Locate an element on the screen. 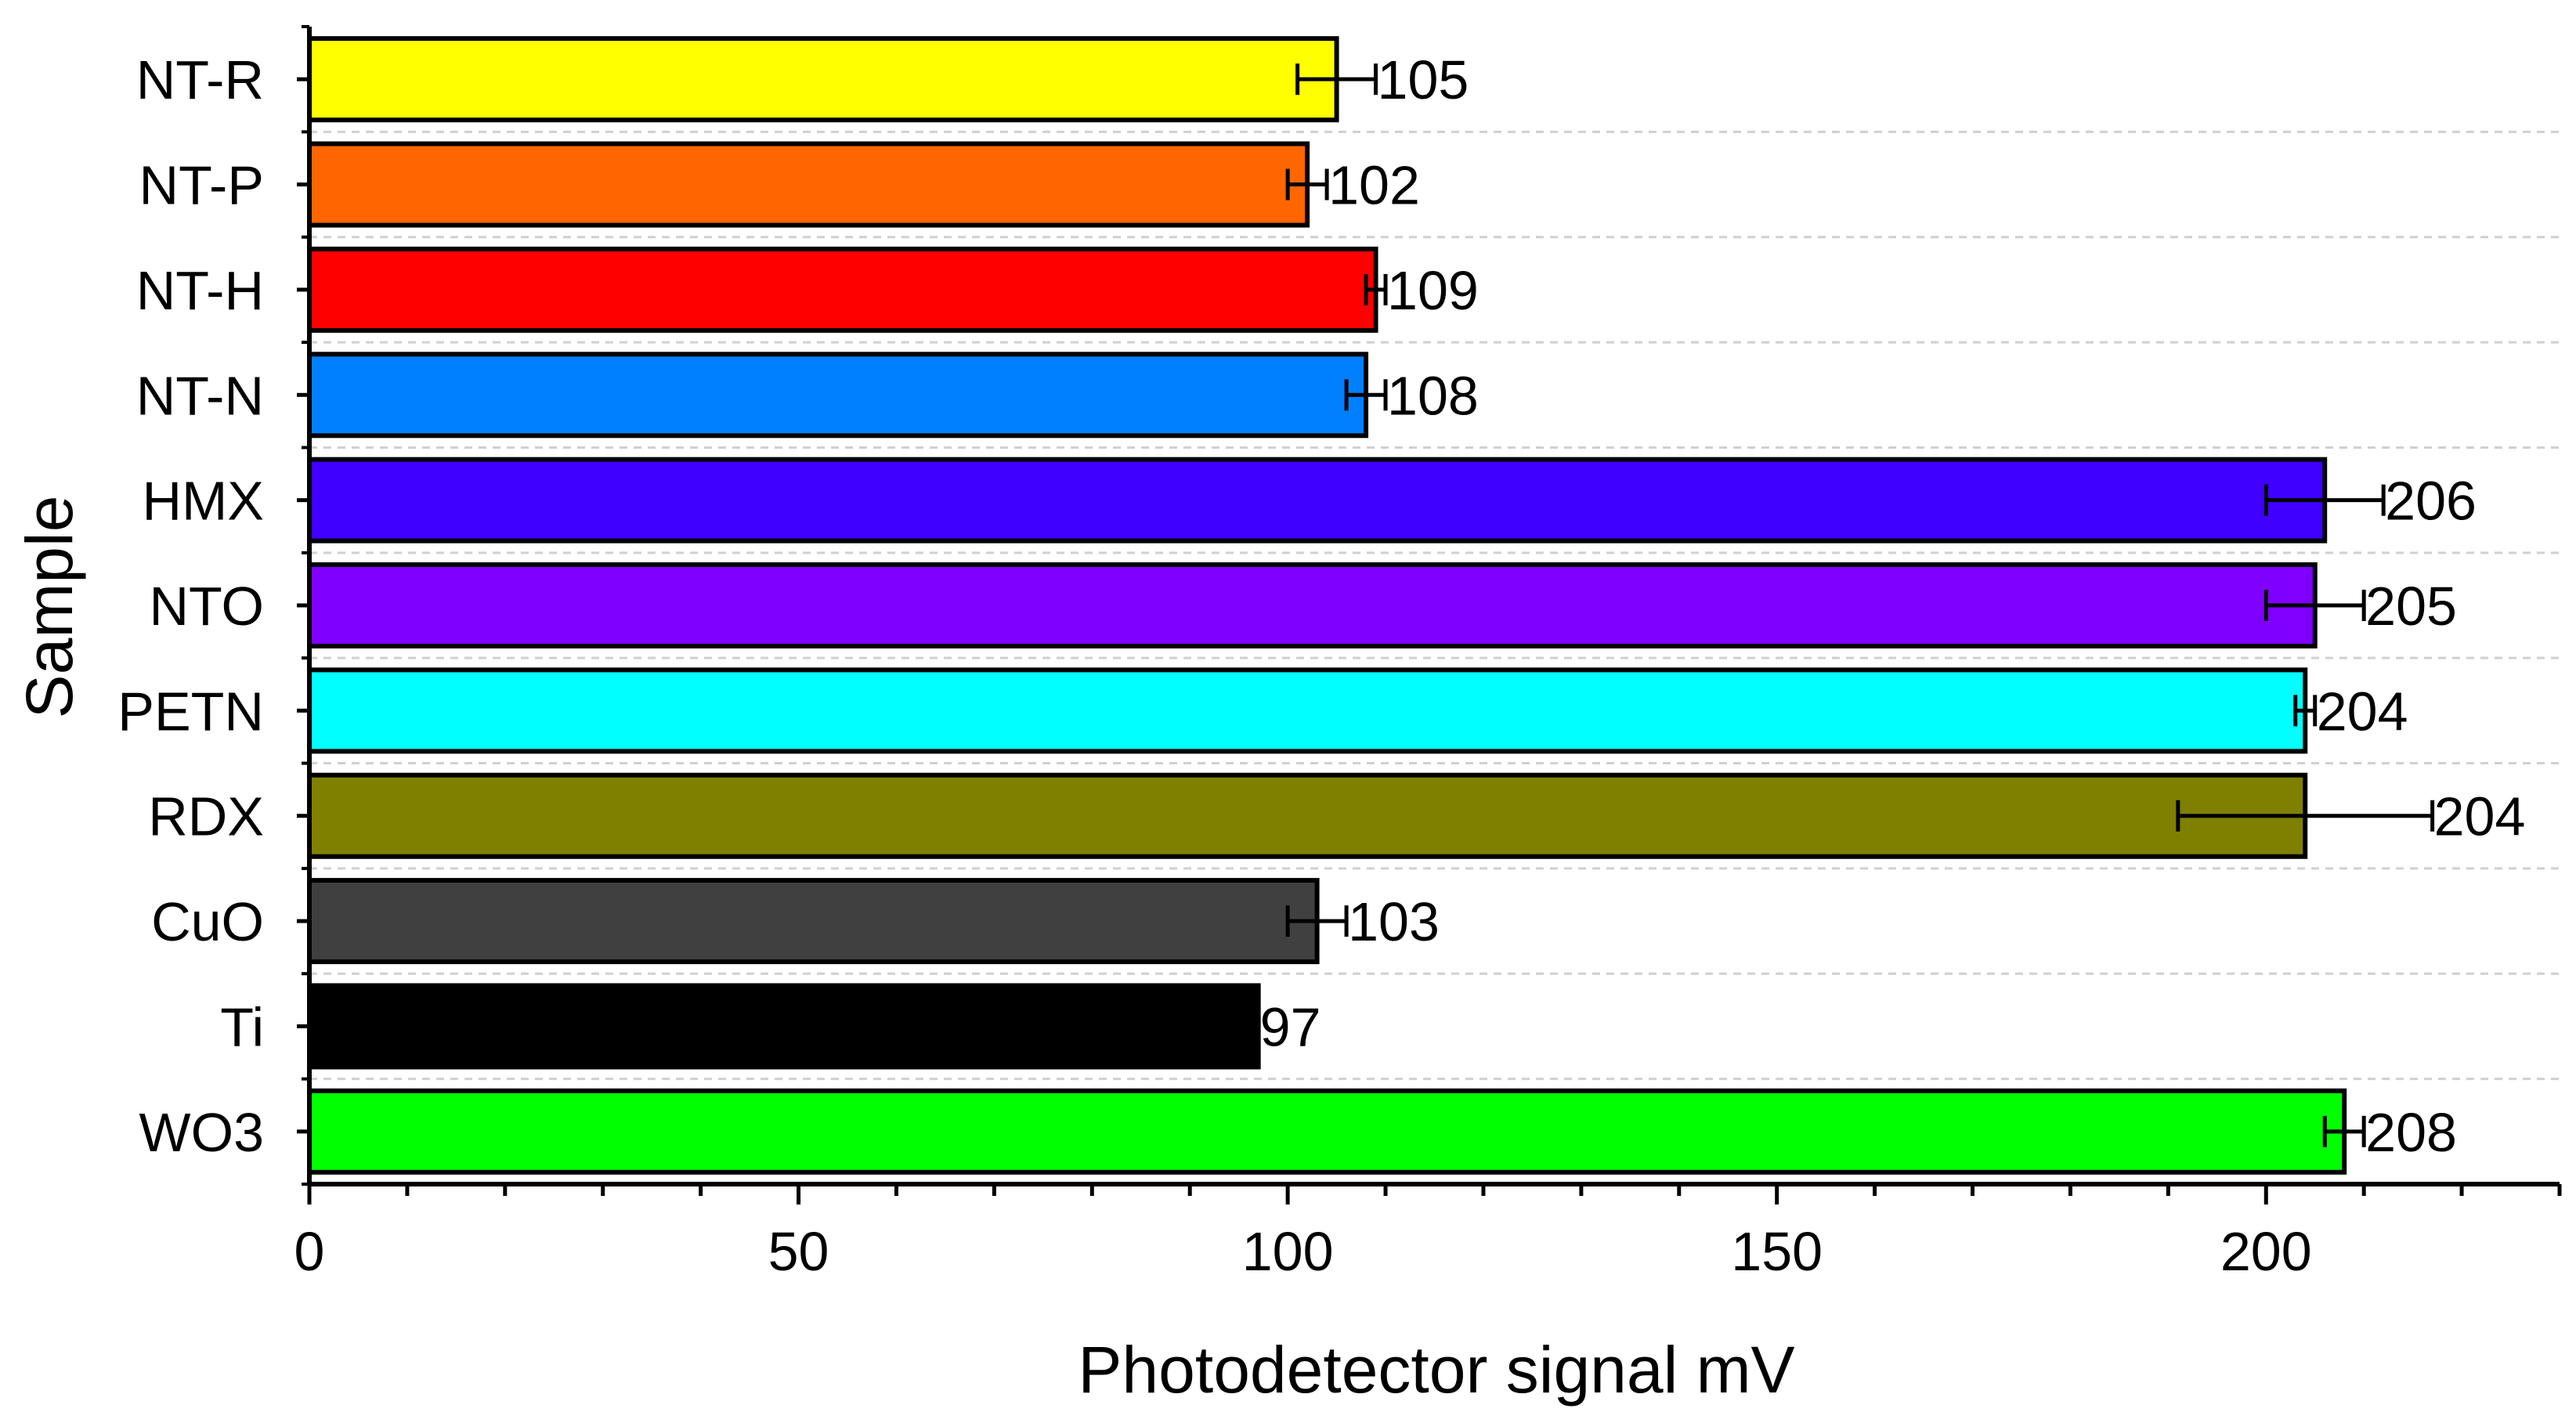  y-tick-label-rdx: RDX is located at coordinates (206, 816).